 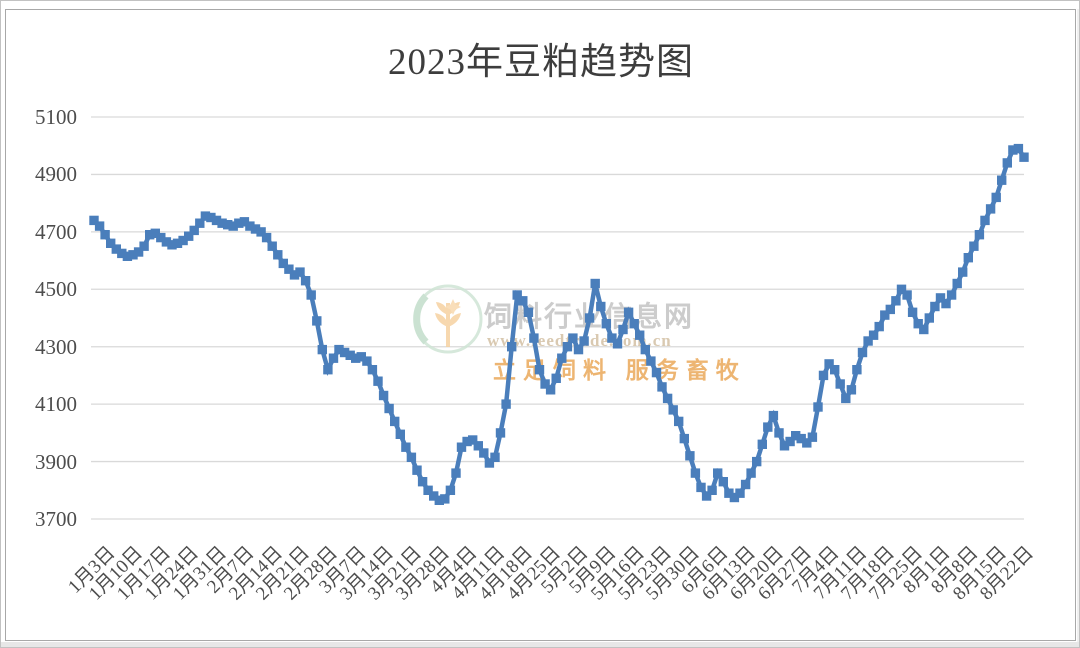 I want to click on y-axis-label: 5100, so click(x=56, y=117).